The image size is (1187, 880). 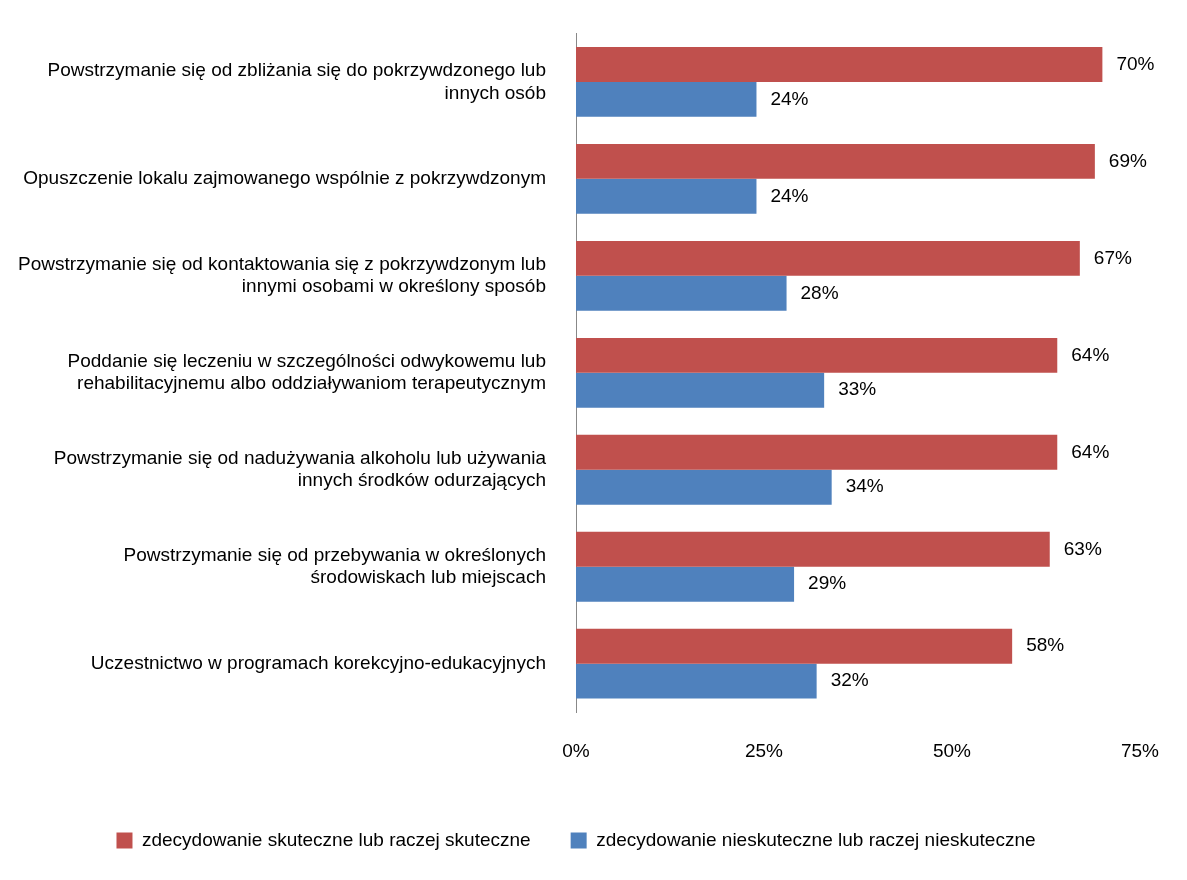 I want to click on y-tick-label: Uczestnictwo w programach korekcyjno-edukacyjnych, so click(x=318, y=662).